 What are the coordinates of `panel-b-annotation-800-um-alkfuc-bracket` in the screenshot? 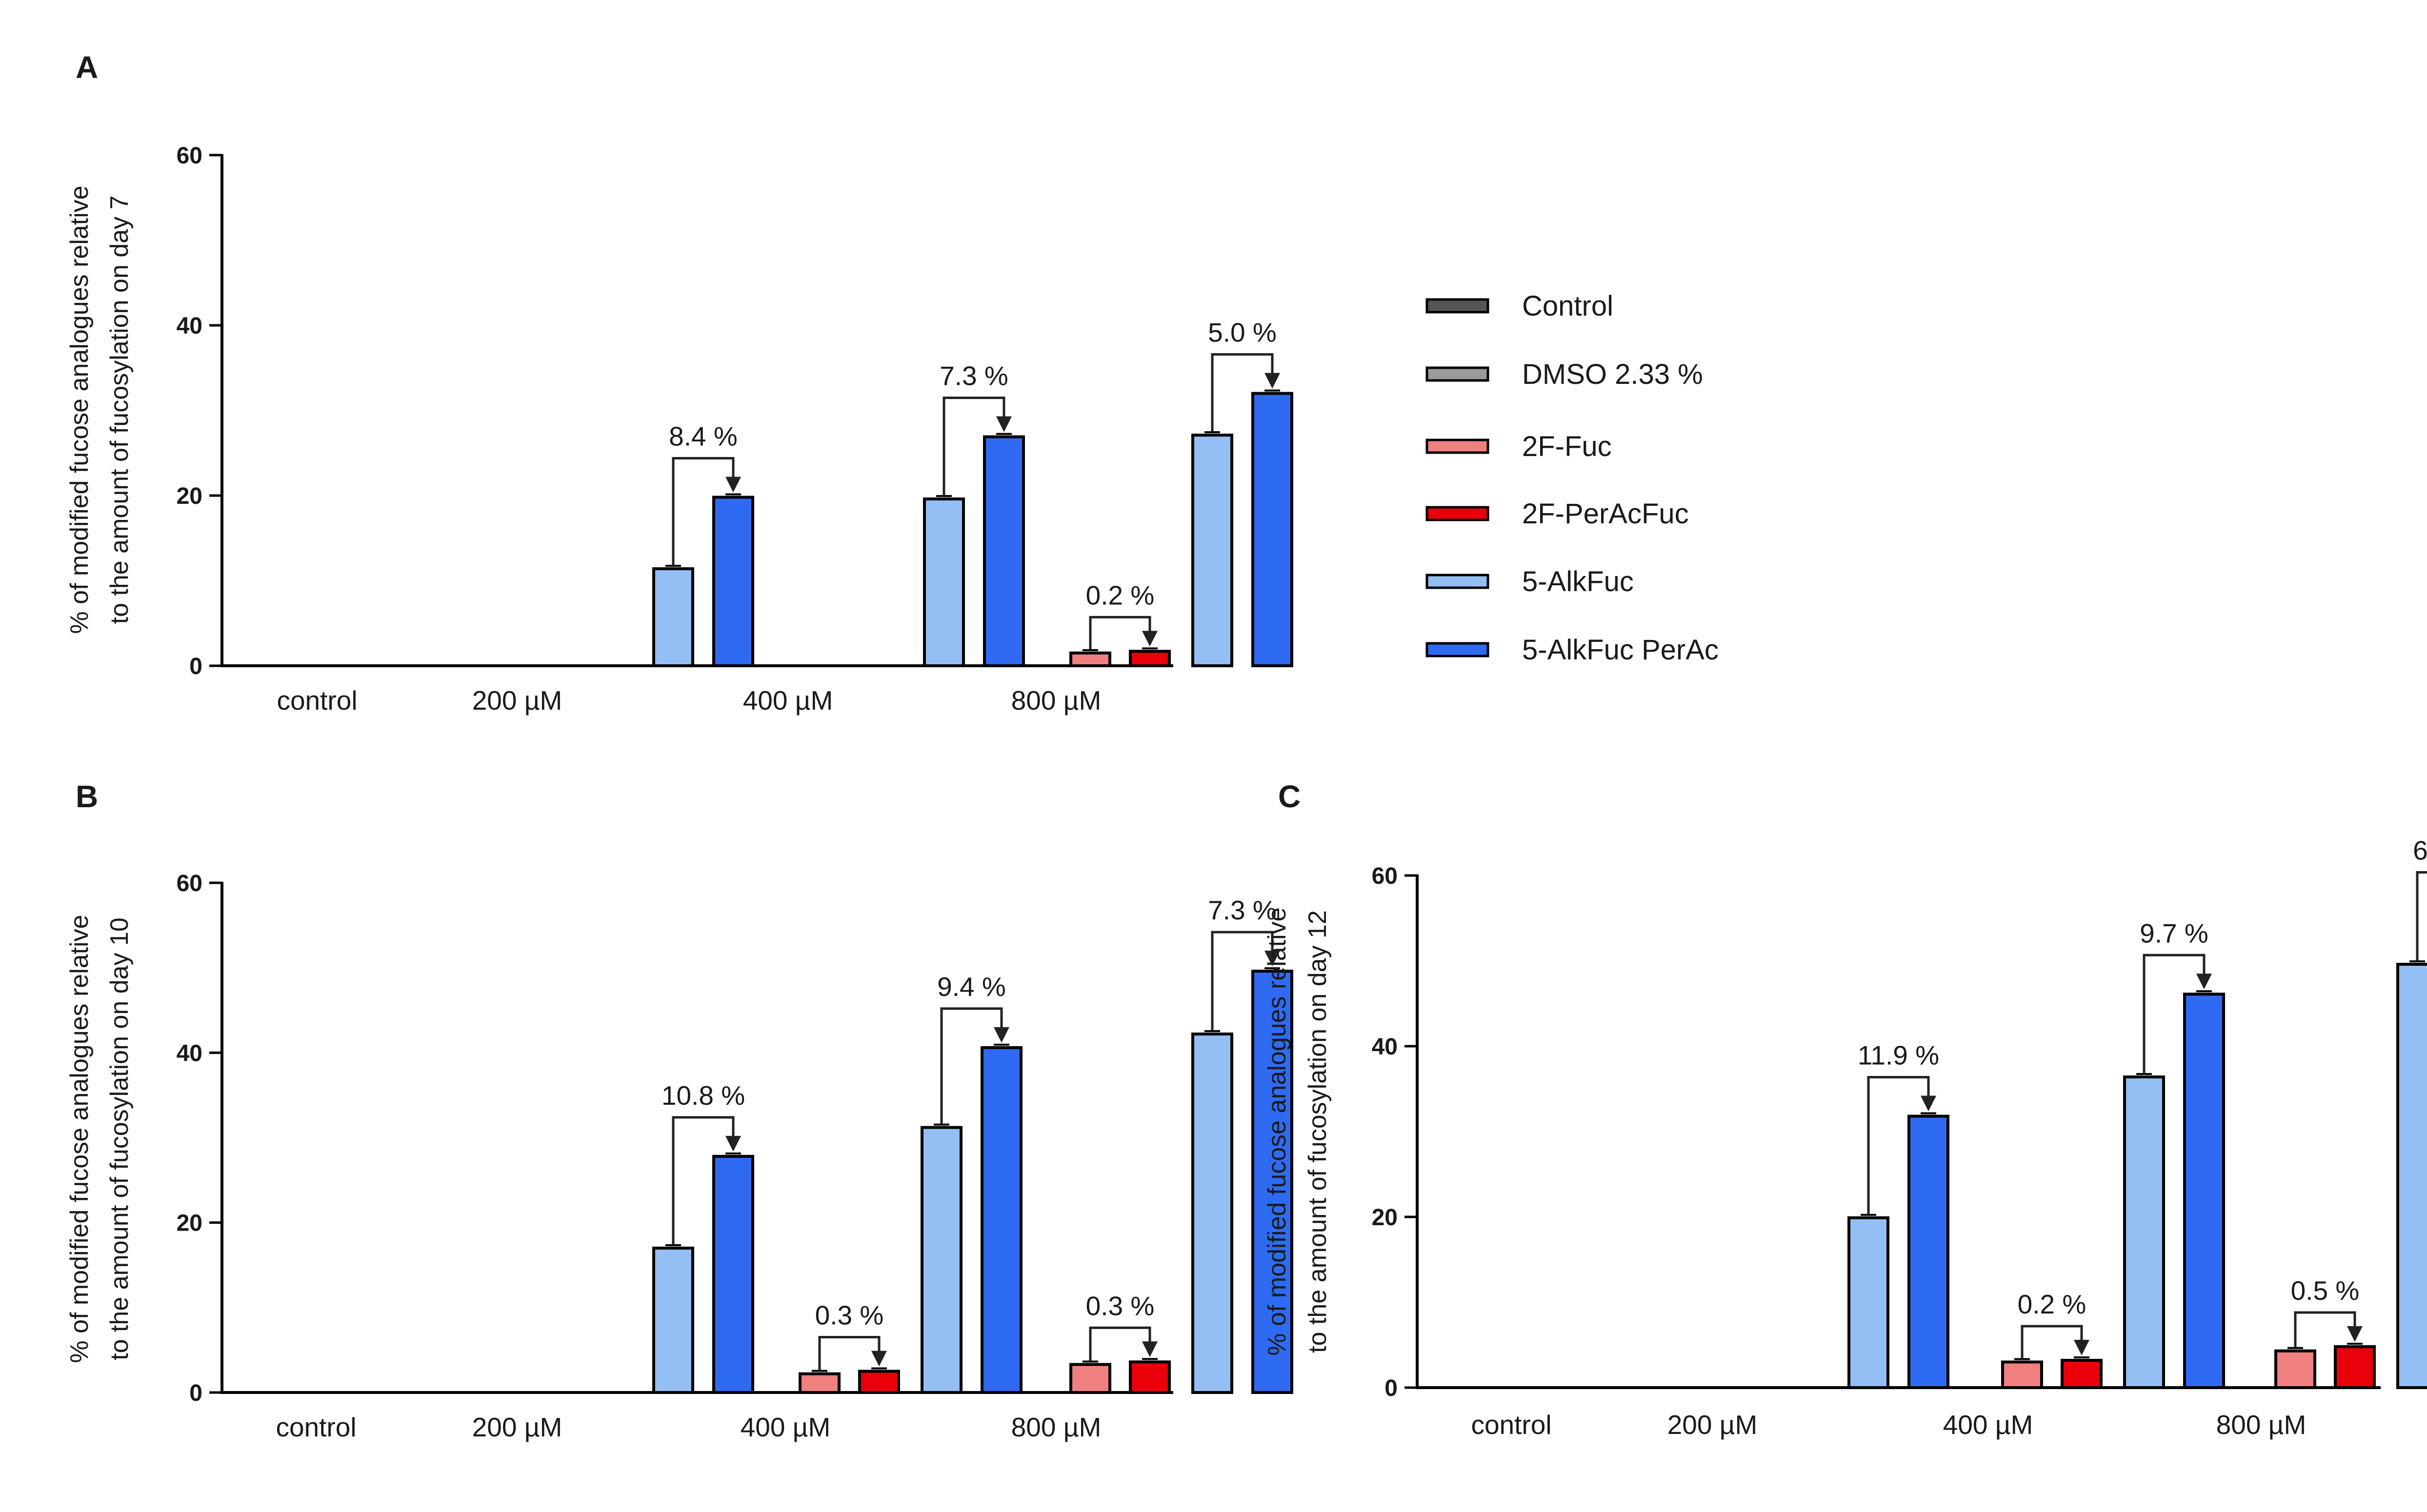 It's located at (1242, 981).